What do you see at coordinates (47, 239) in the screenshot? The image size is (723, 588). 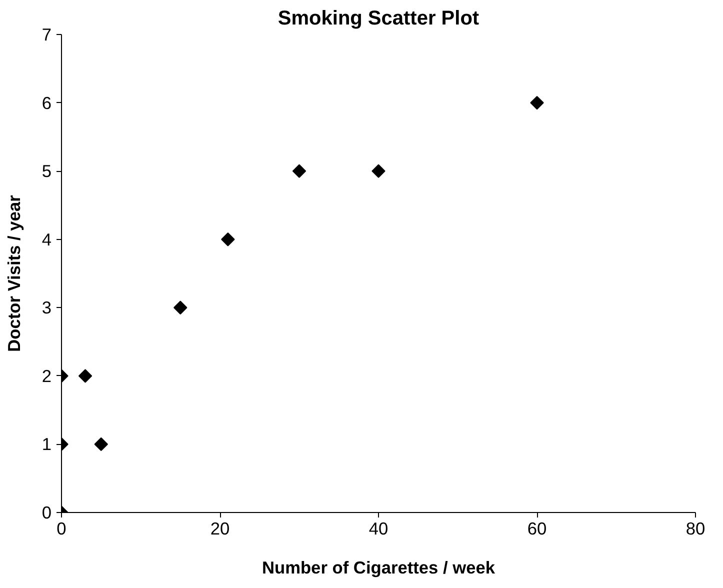 I see `y-tick-label: 4` at bounding box center [47, 239].